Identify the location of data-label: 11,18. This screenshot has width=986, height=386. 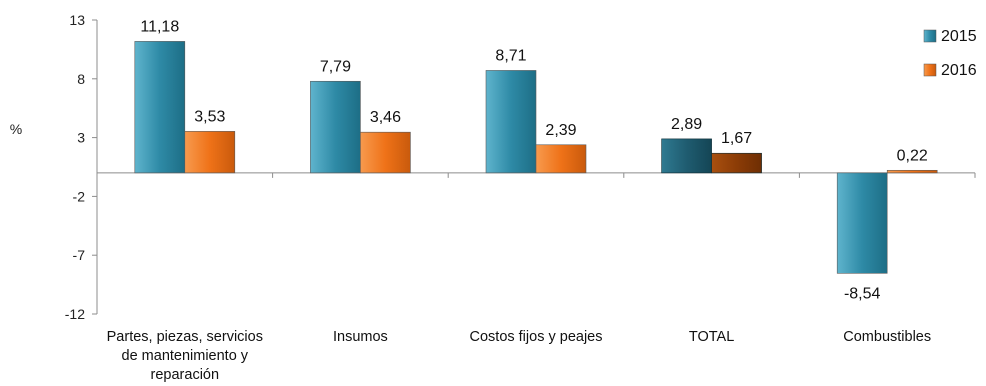
(159, 26).